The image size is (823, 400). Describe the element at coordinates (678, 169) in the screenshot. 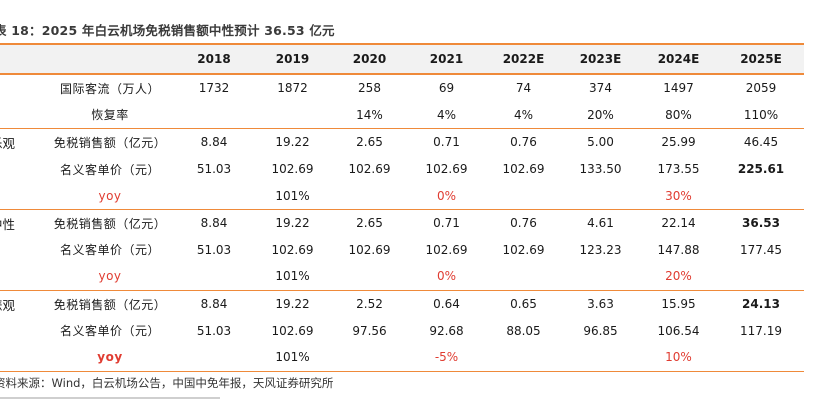

I see `value-cell: 173.55` at that location.